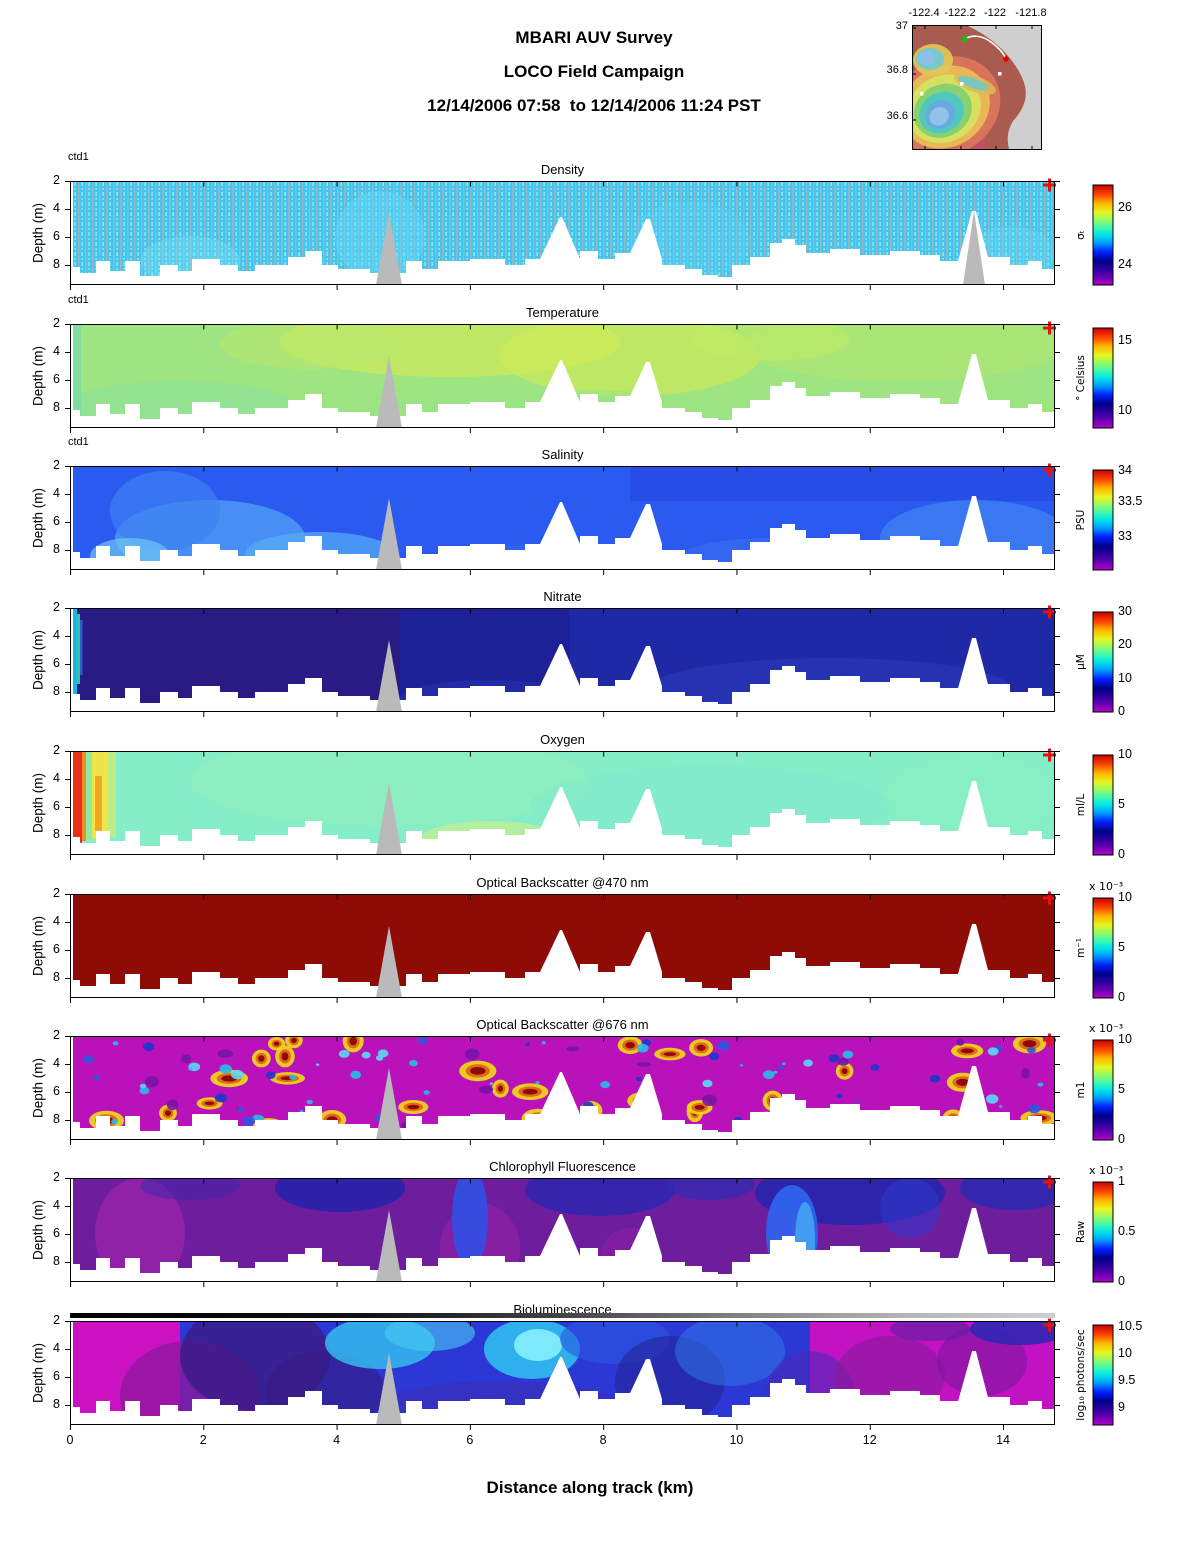 The width and height of the screenshot is (1188, 1548). I want to click on panel-title: Chlorophyll Fluorescence, so click(562, 1166).